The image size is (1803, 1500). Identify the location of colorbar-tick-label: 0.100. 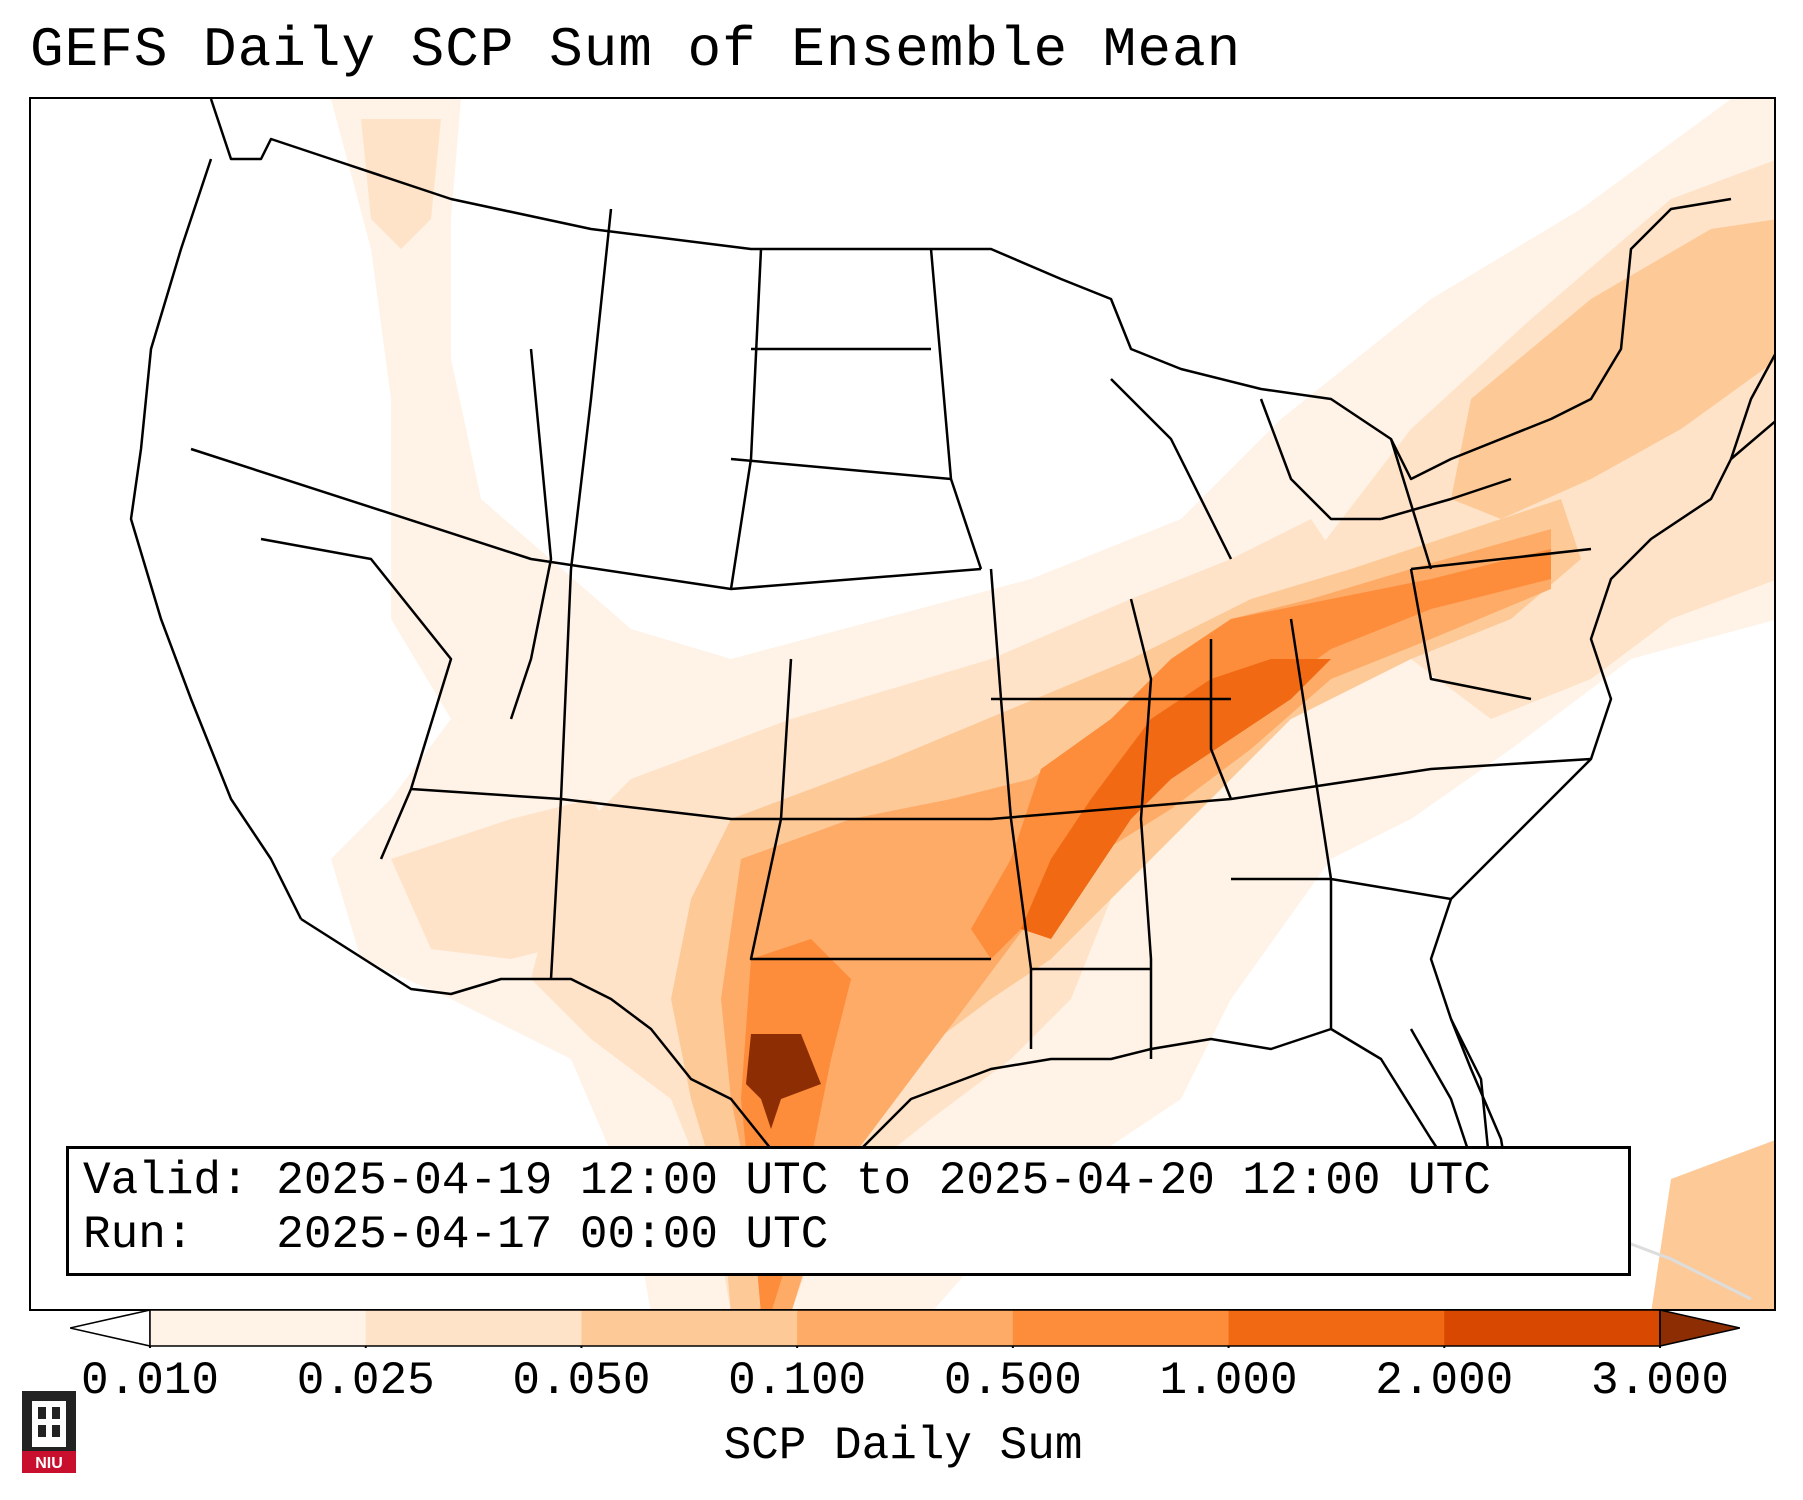
(797, 1381).